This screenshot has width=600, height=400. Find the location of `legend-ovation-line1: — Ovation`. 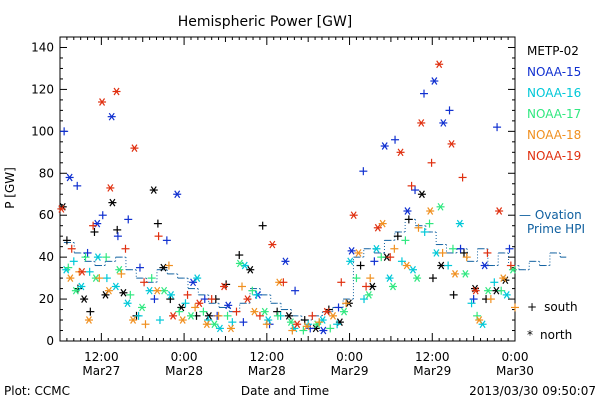

legend-ovation-line1: — Ovation is located at coordinates (550, 215).